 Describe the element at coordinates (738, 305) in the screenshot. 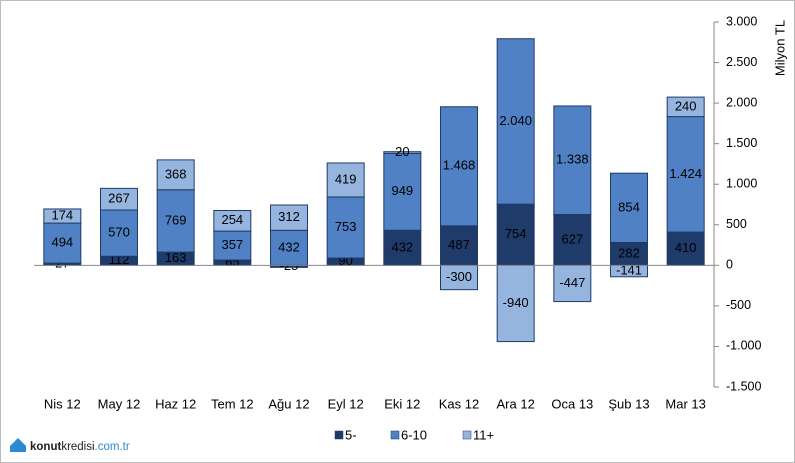

I see `y-tick-label: -500` at that location.